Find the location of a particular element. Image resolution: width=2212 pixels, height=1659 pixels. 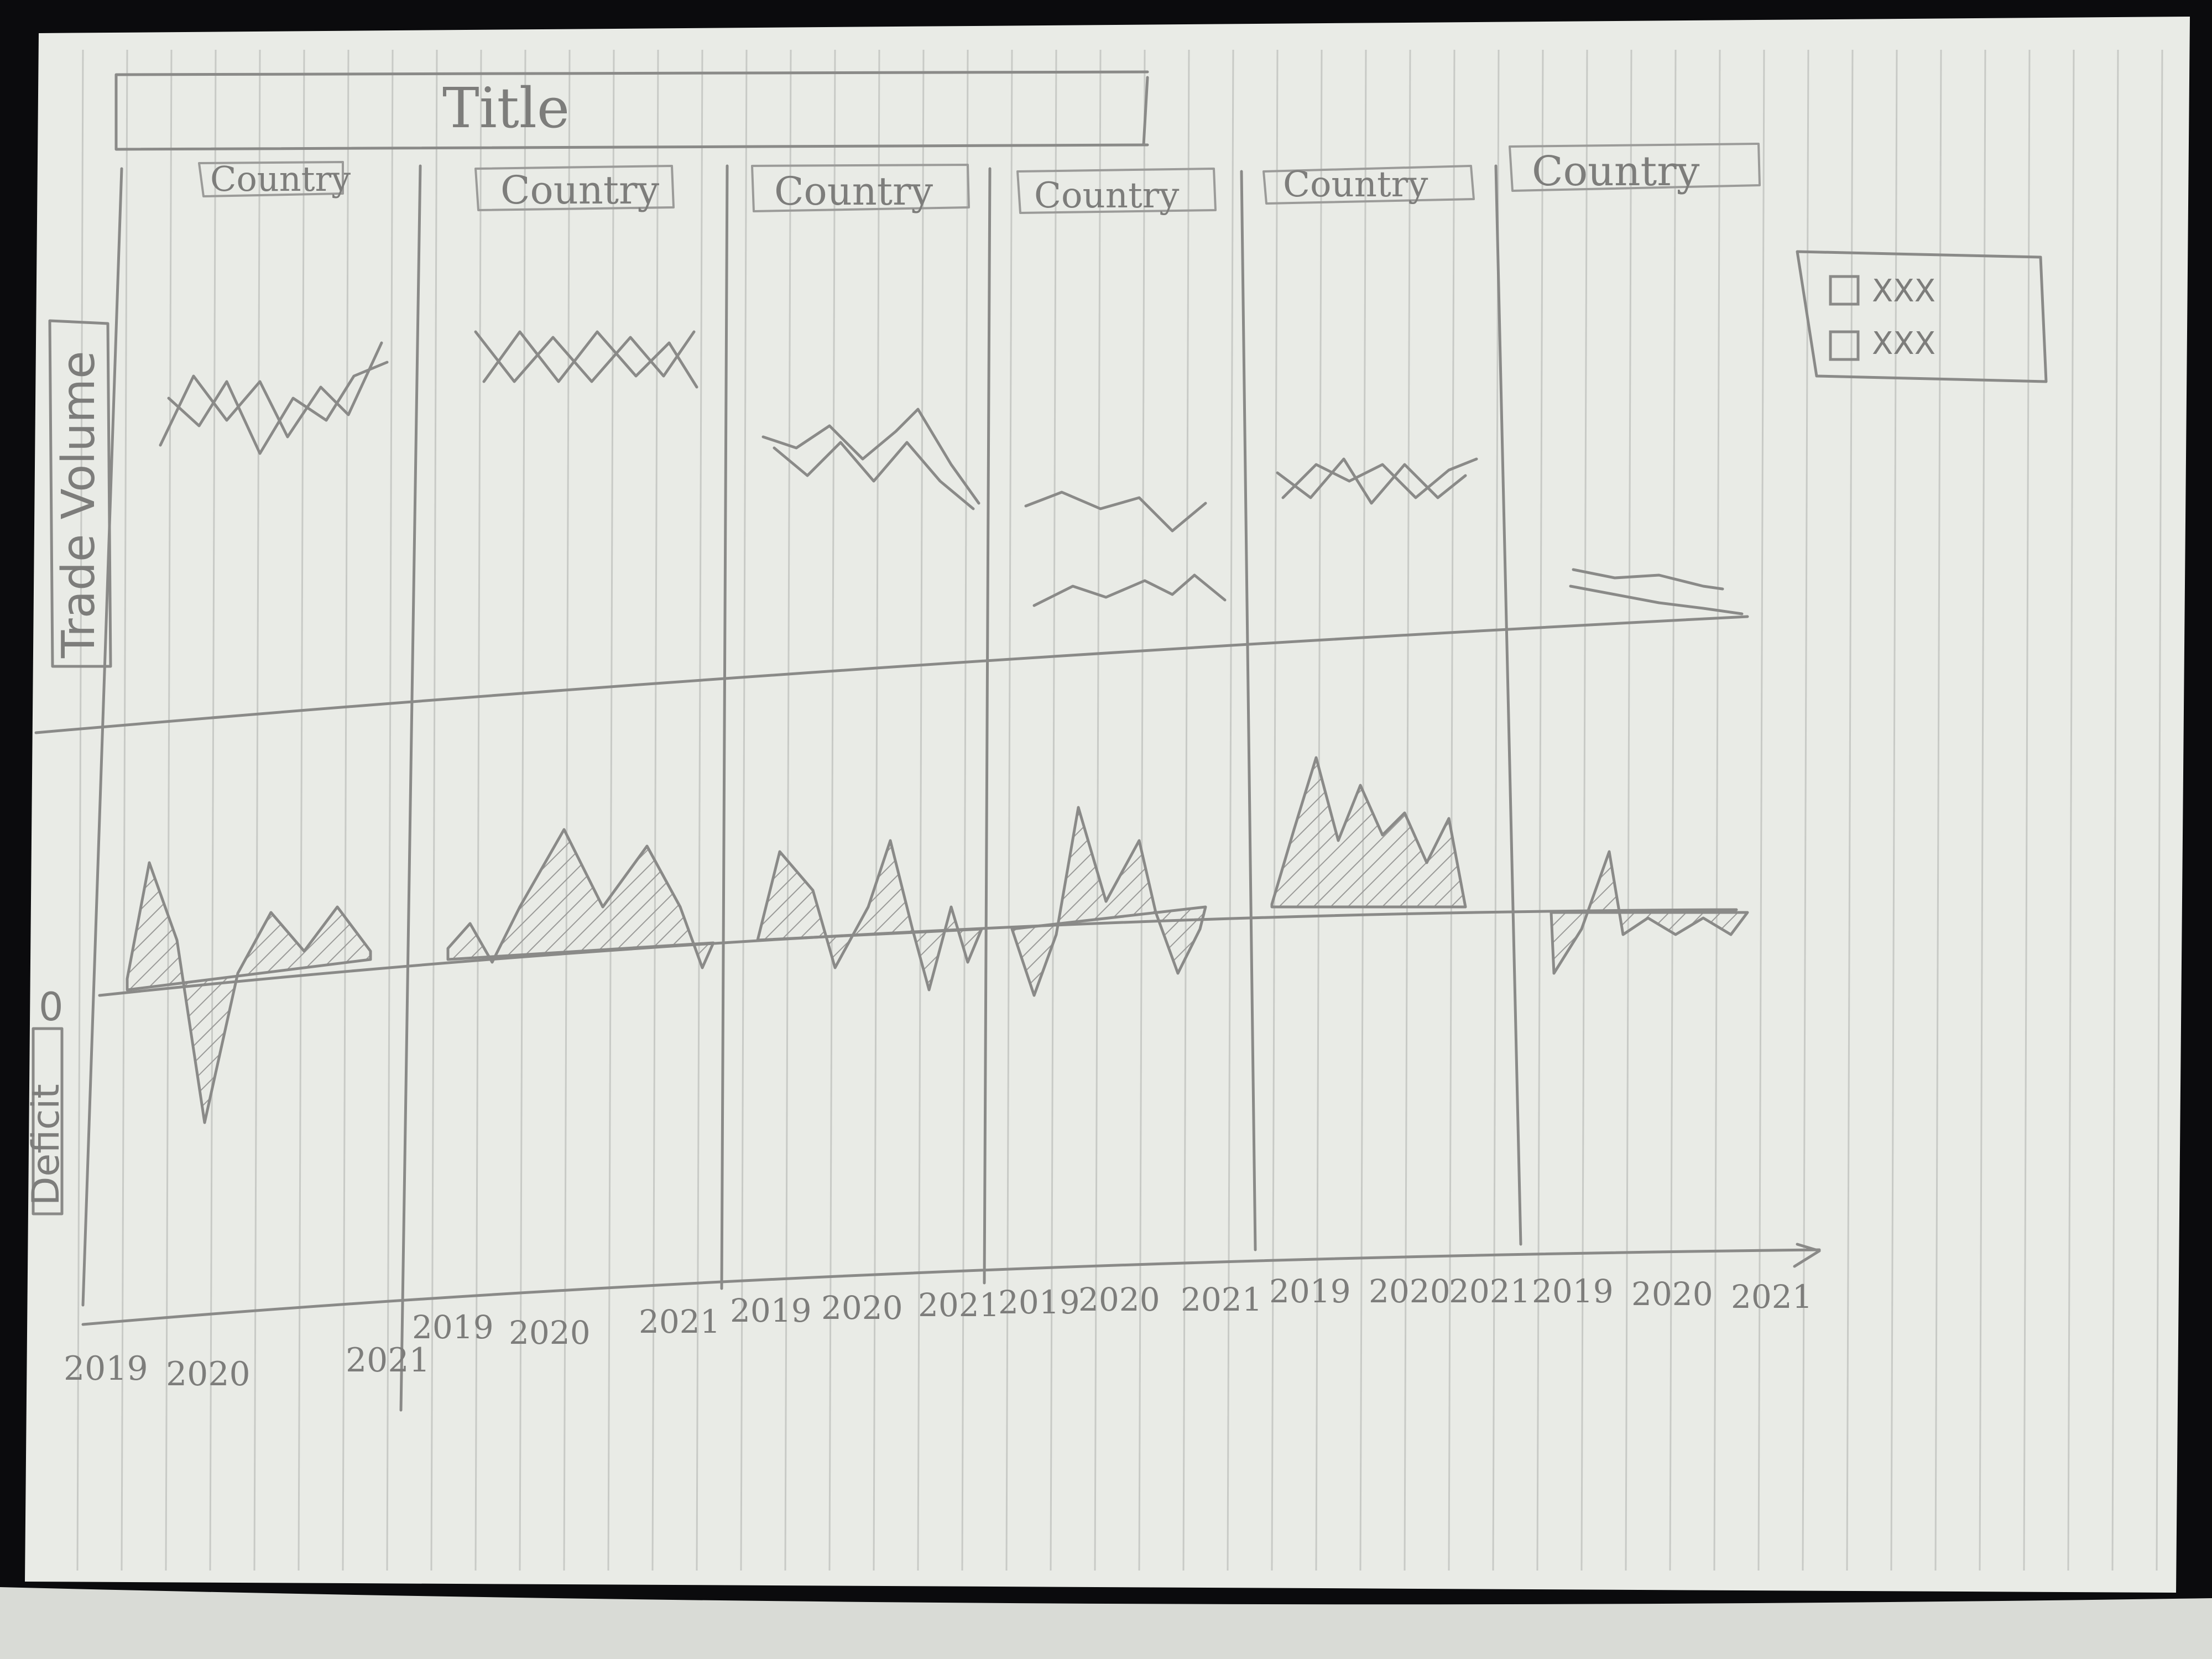

y-axis-top-label: Trade Volume is located at coordinates (79, 505).